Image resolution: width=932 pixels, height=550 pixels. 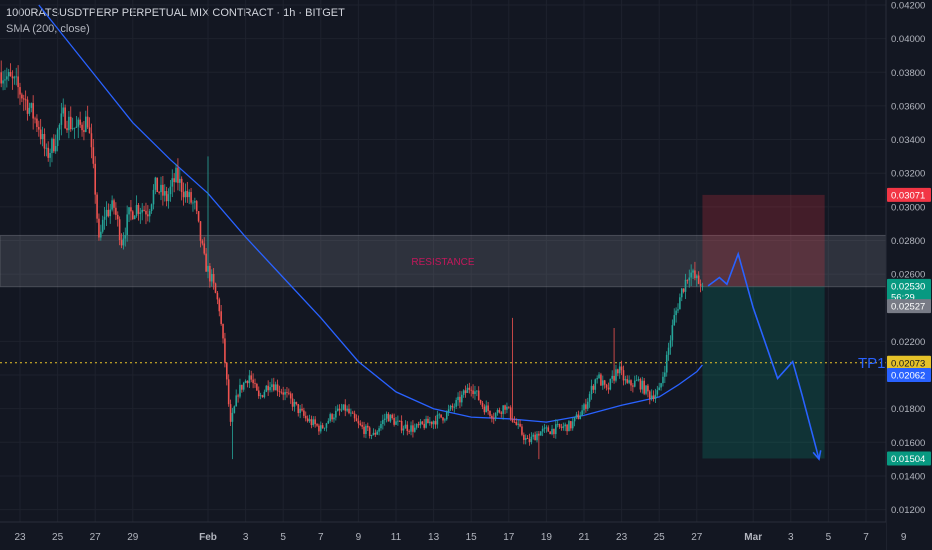 I want to click on time-tick-label: 29, so click(x=133, y=537).